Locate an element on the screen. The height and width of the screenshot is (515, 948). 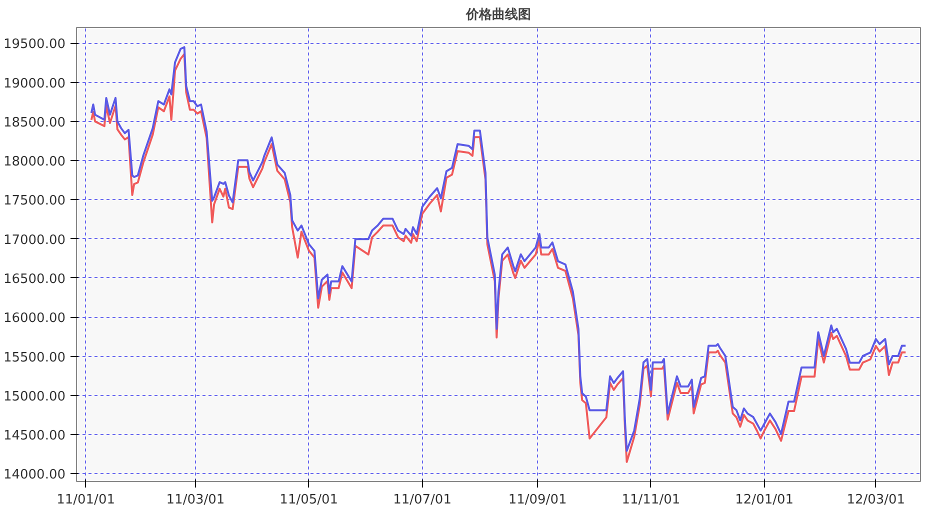
y-tick-label: 16000.00 is located at coordinates (34, 318).